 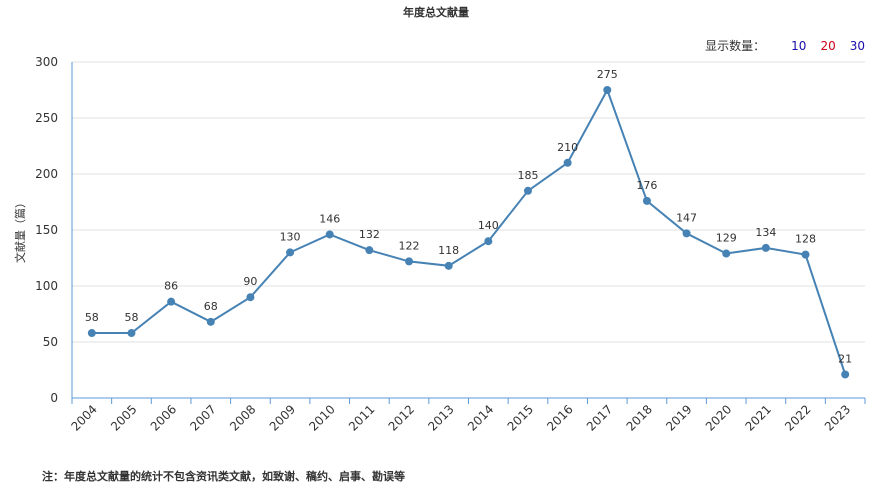 I want to click on x-tick-label: 2011, so click(x=361, y=417).